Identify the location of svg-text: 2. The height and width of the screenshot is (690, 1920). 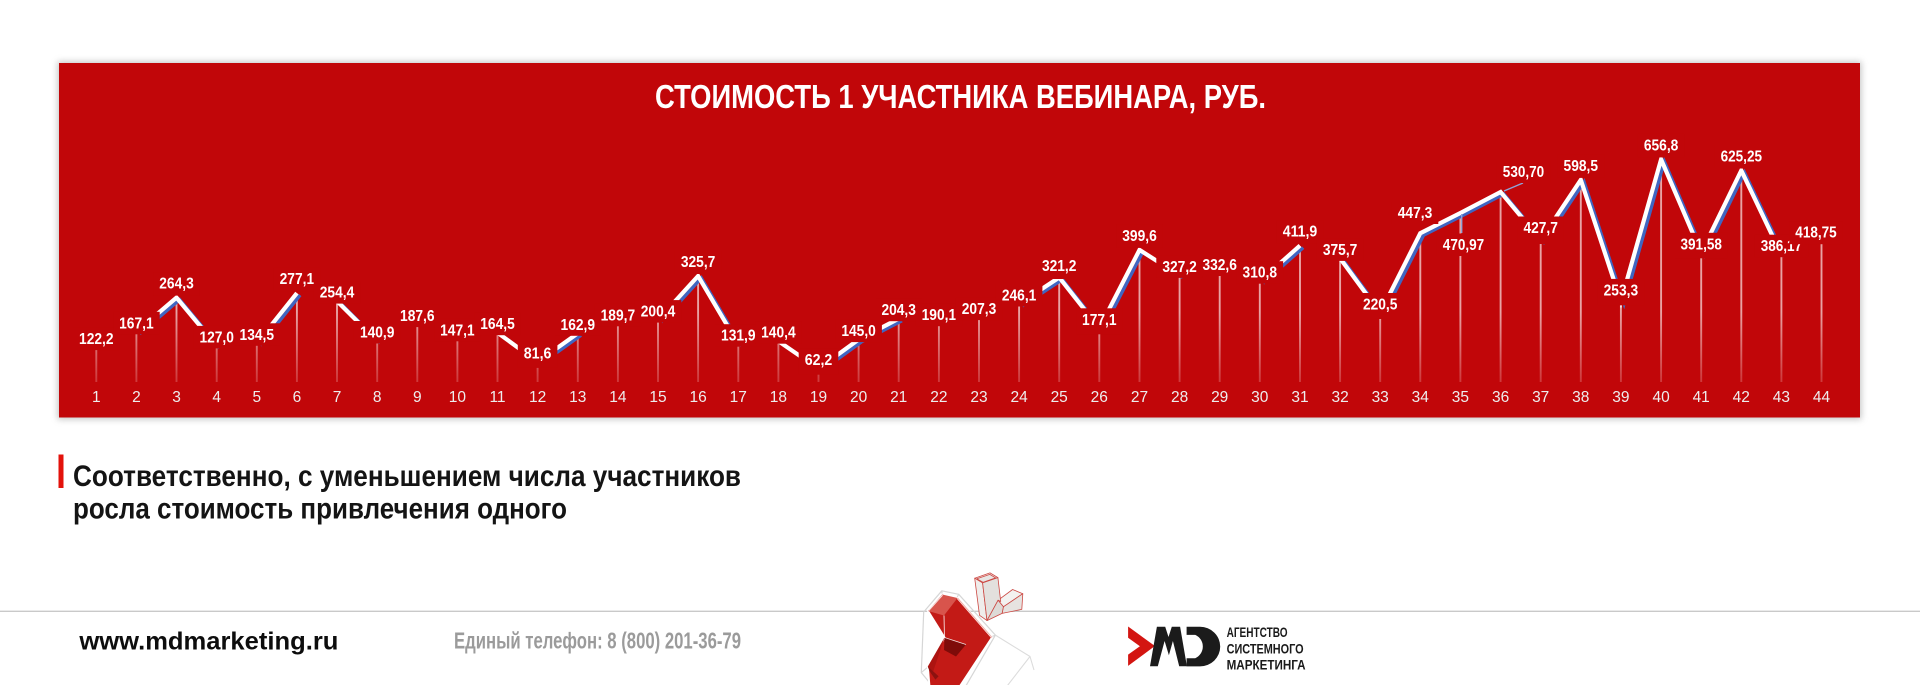
(136, 397).